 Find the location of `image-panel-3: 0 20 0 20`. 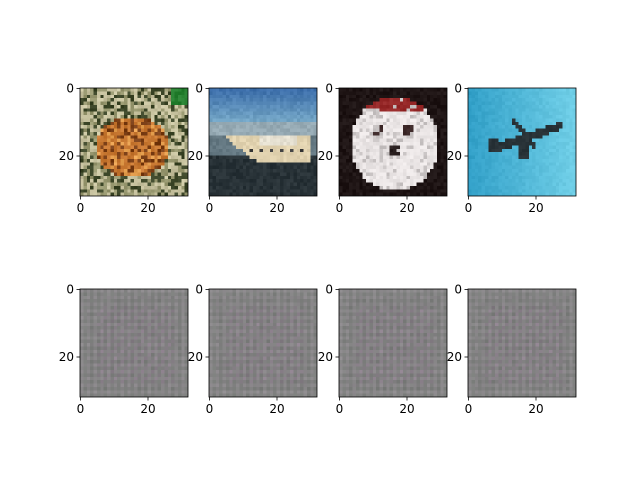

image-panel-3: 0 20 0 20 is located at coordinates (383, 148).